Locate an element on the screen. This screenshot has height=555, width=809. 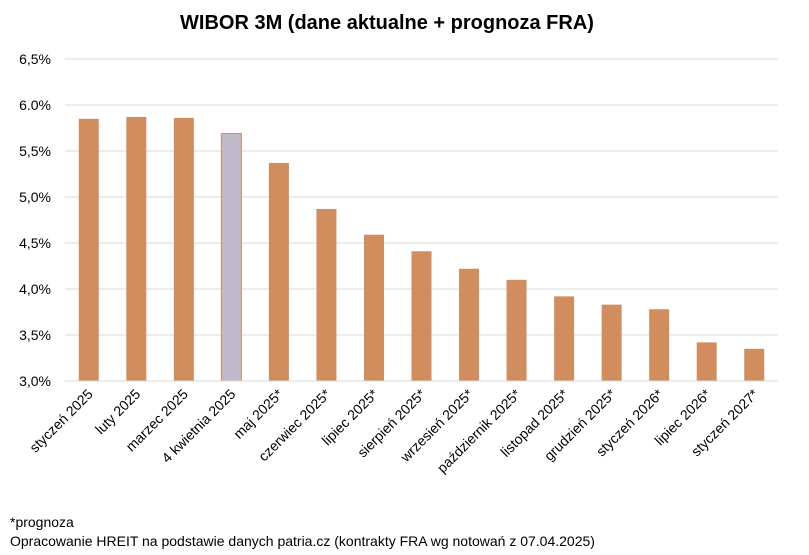
y-tick-label: 4,5% is located at coordinates (35, 243).